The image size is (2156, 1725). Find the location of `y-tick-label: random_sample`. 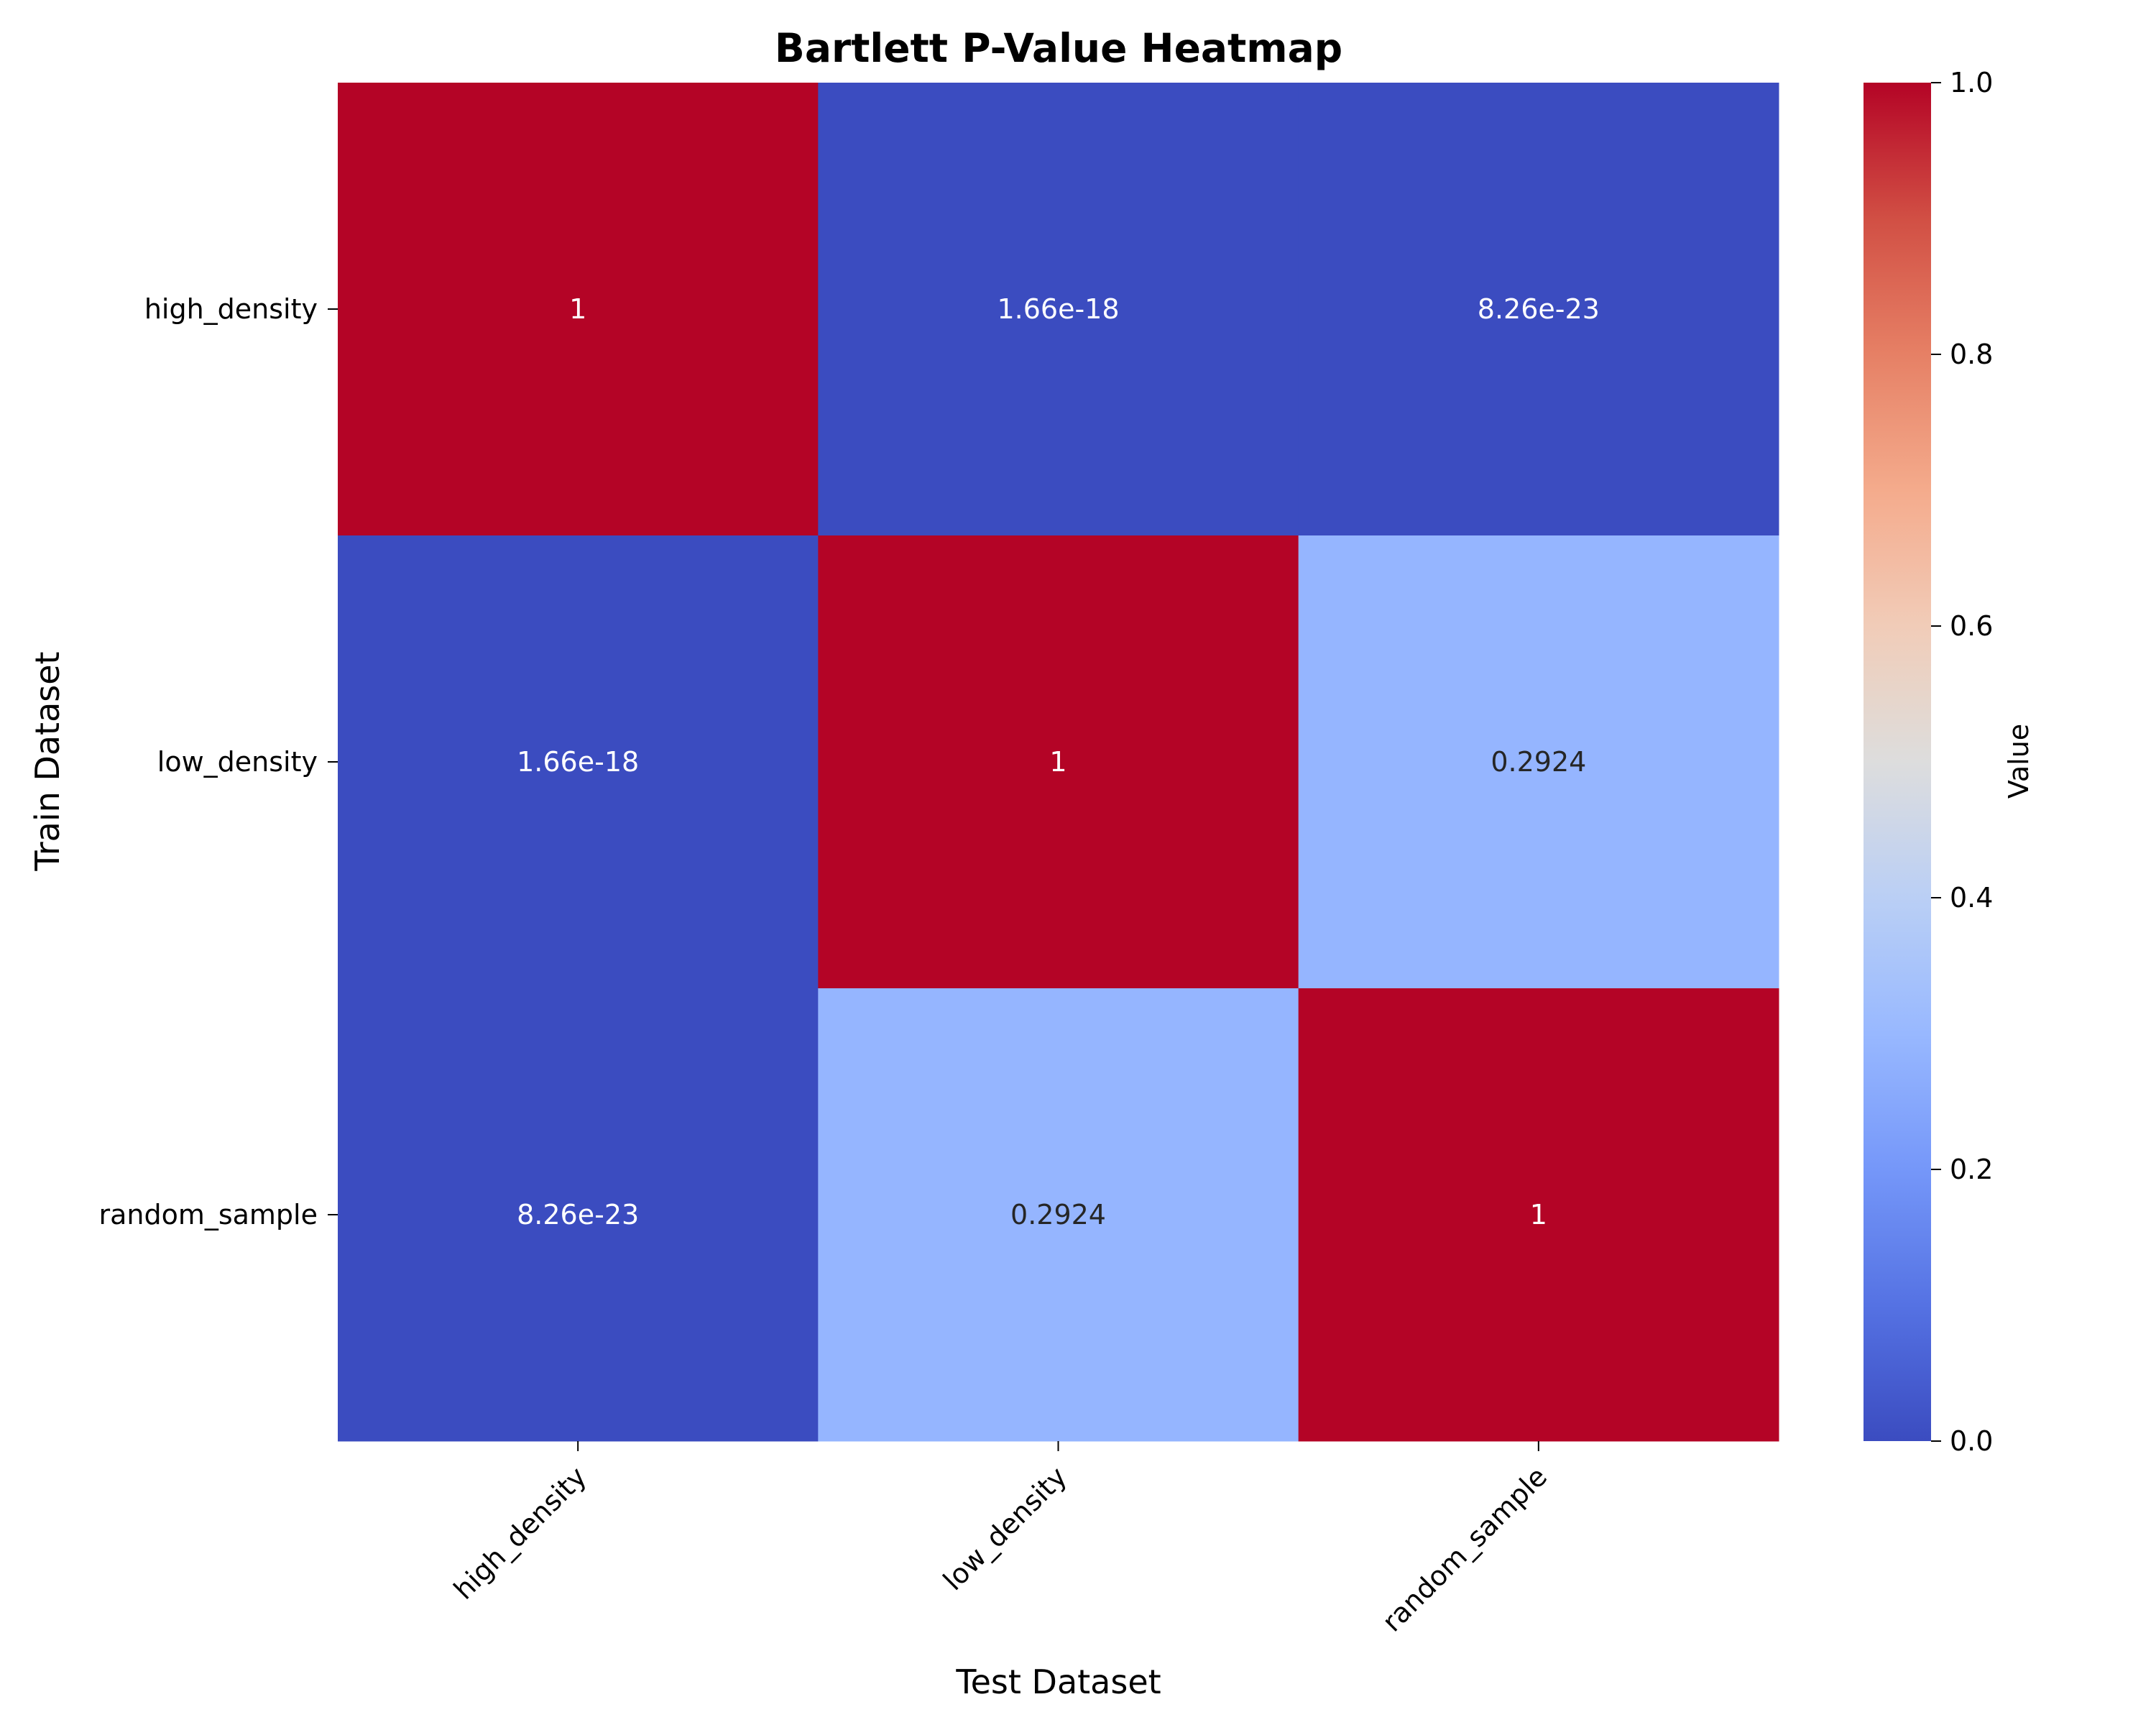

y-tick-label: random_sample is located at coordinates (208, 1214).